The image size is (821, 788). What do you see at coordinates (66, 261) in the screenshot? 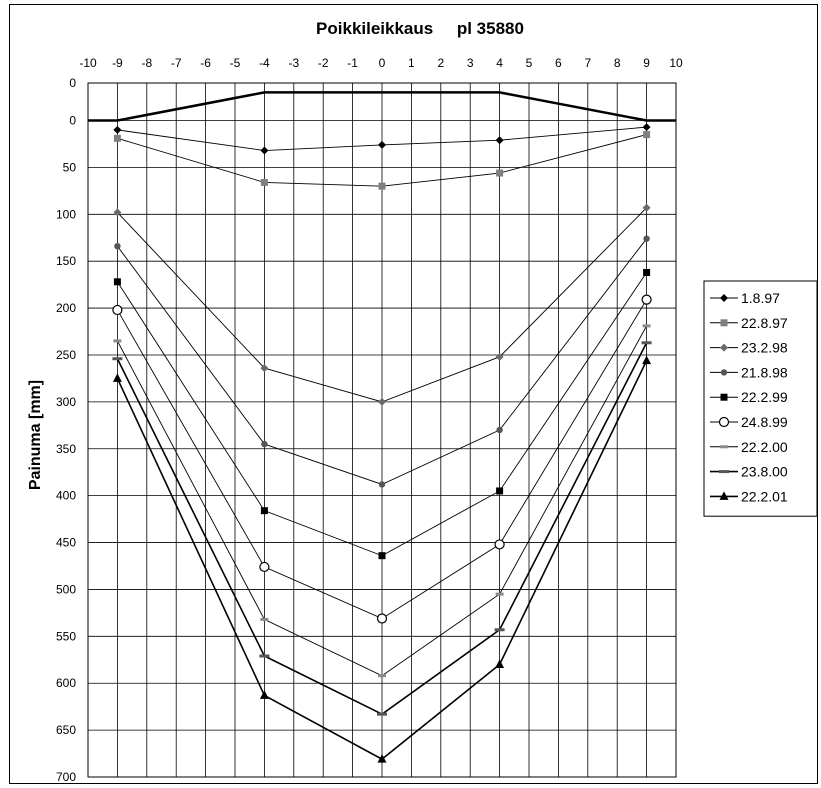
I see `y-tick-label: 150` at bounding box center [66, 261].